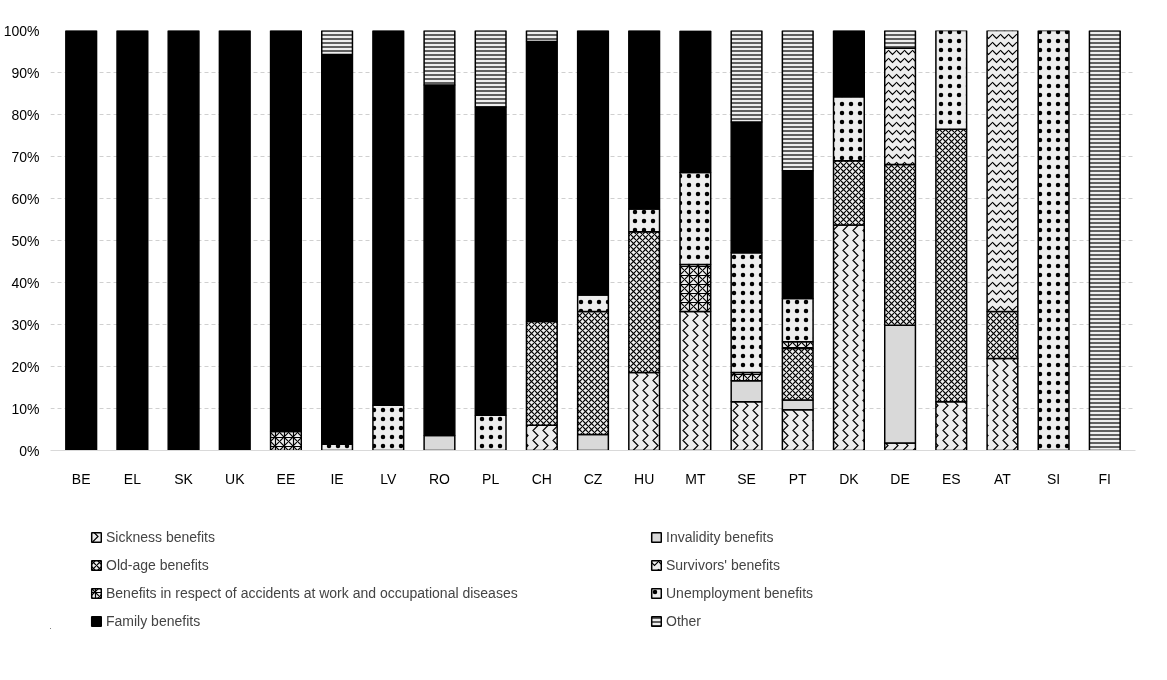 This screenshot has height=680, width=1167. Describe the element at coordinates (184, 478) in the screenshot. I see `x-tick-label: SK` at that location.